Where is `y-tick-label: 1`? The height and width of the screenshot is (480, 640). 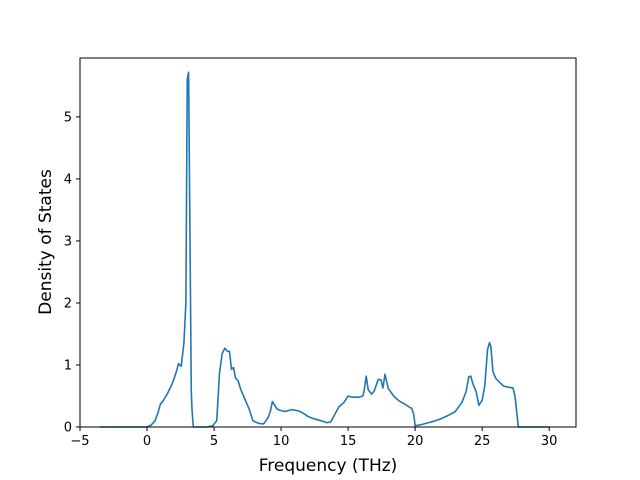 y-tick-label: 1 is located at coordinates (68, 365).